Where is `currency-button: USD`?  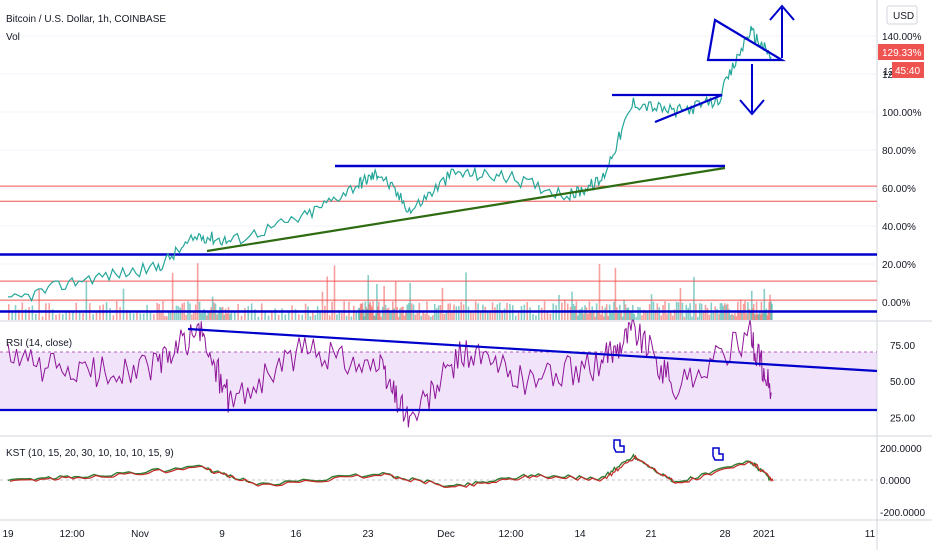
currency-button: USD is located at coordinates (902, 15).